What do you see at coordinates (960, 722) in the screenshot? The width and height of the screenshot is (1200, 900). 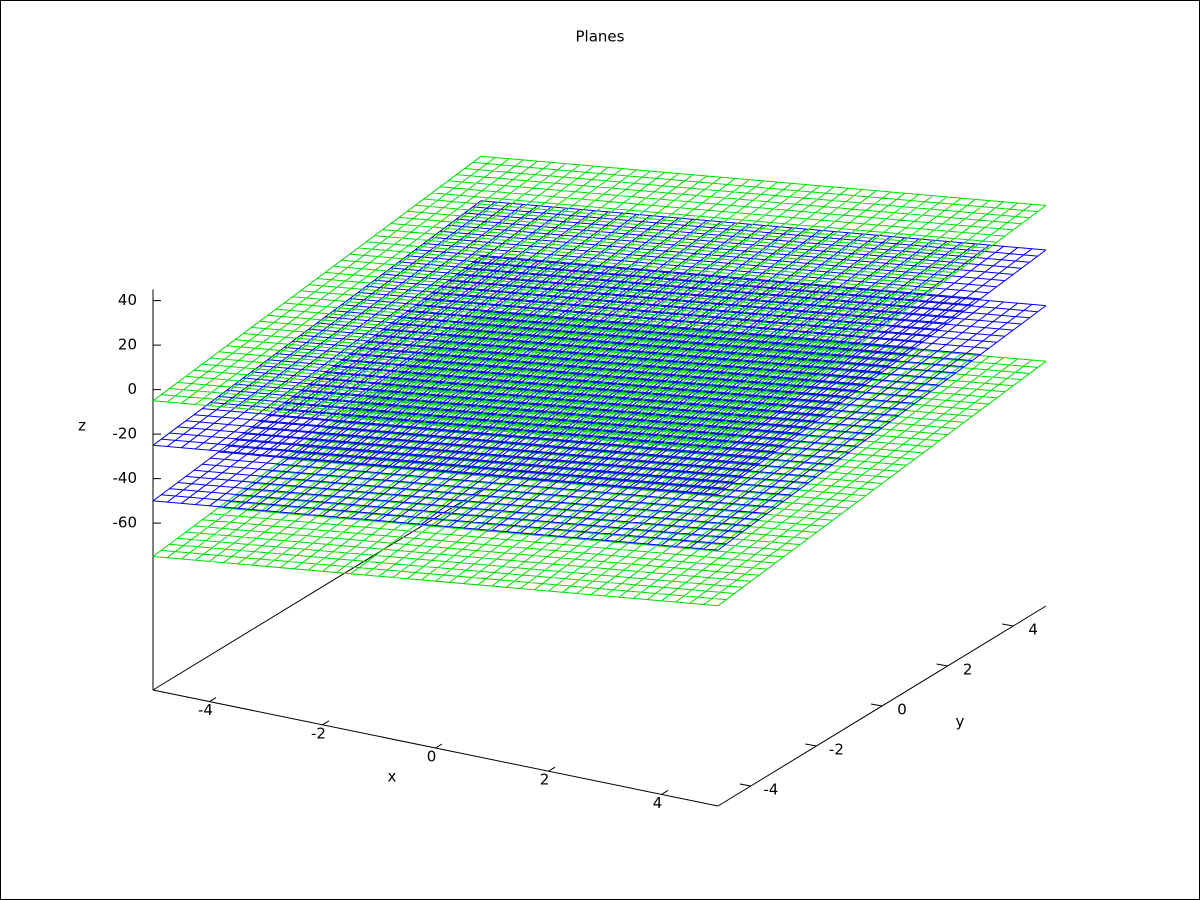 I see `y-axis-label: y` at bounding box center [960, 722].